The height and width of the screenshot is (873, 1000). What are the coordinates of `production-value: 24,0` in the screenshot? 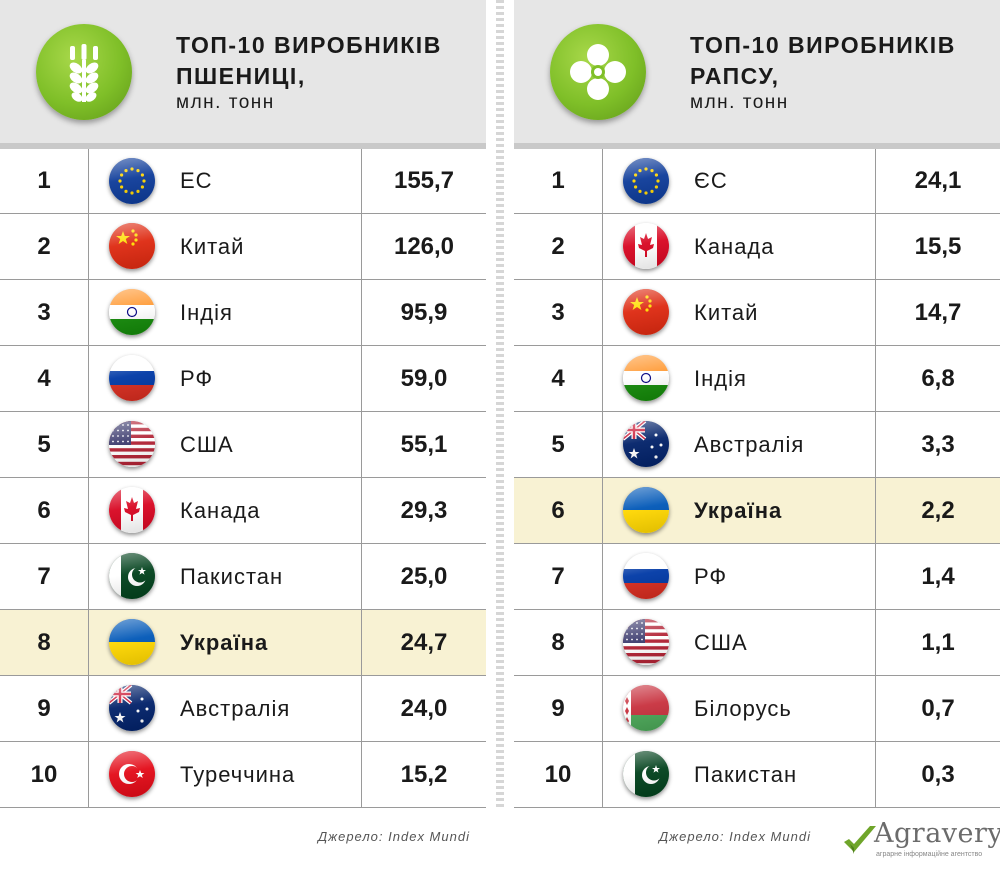 It's located at (423, 708).